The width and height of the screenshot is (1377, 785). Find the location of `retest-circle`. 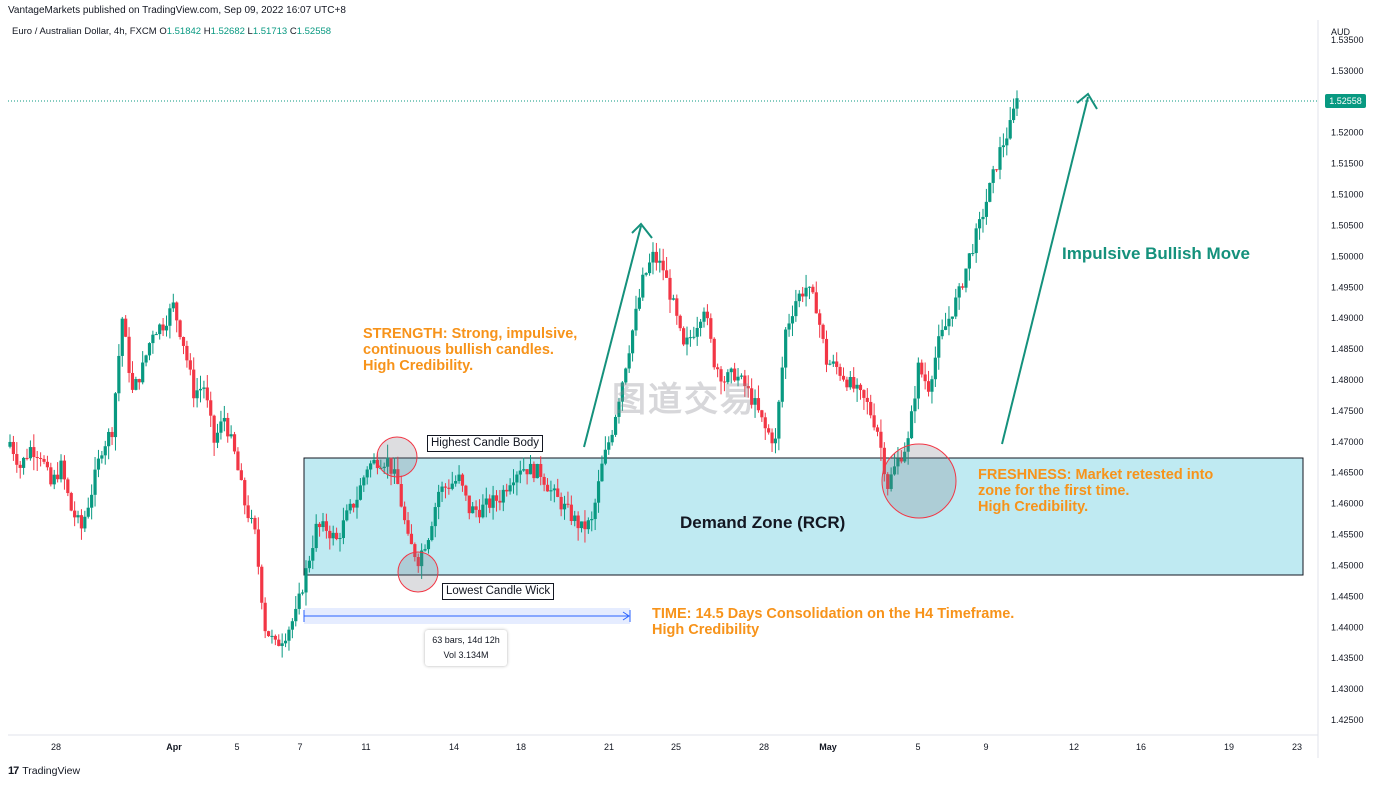

retest-circle is located at coordinates (919, 481).